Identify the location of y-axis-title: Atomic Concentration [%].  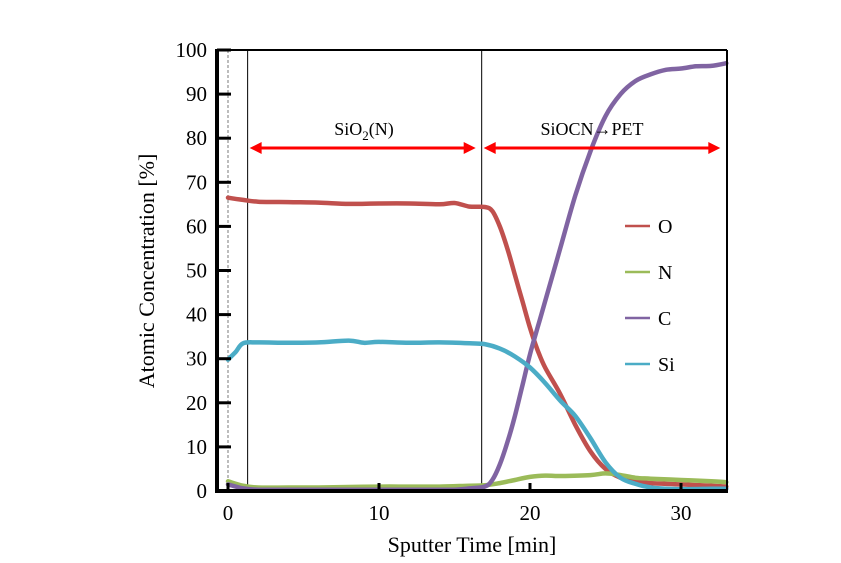
(146, 271).